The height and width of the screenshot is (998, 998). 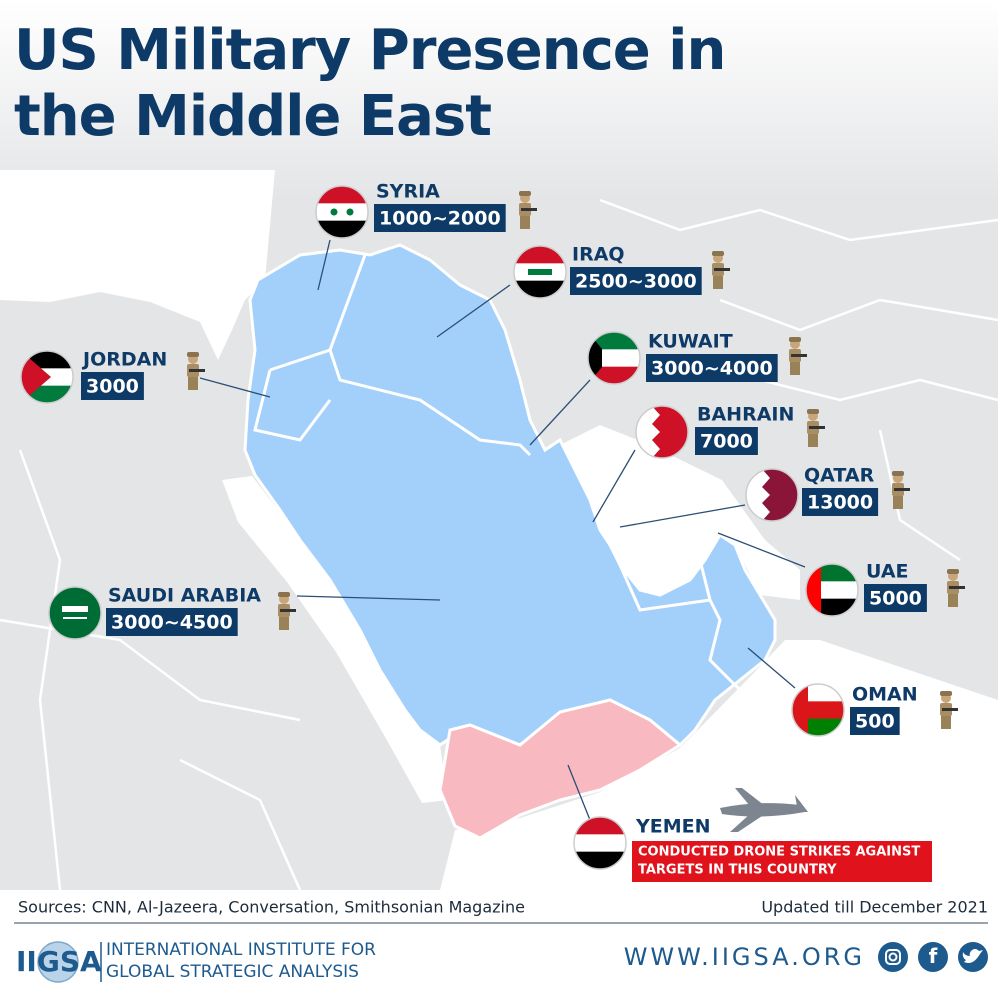 I want to click on social-icons: f, so click(x=933, y=957).